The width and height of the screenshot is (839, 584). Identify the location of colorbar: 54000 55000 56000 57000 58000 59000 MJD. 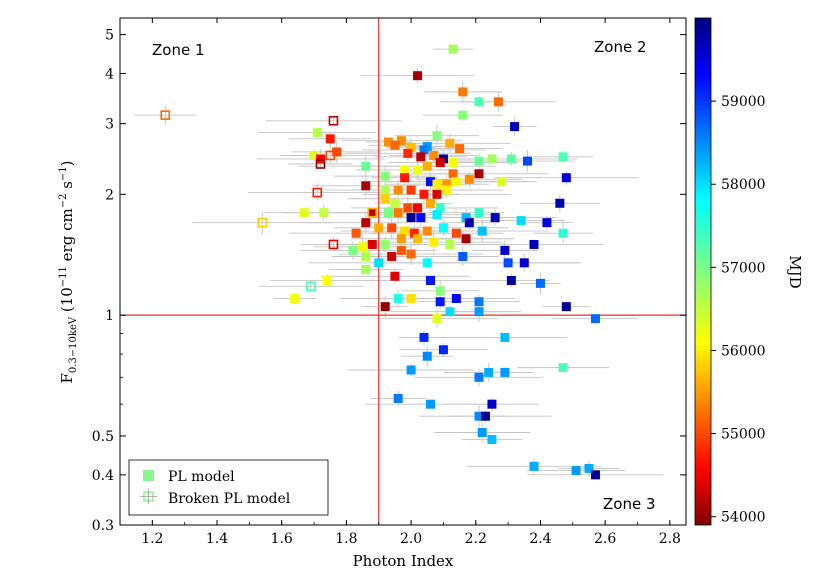
(749, 271).